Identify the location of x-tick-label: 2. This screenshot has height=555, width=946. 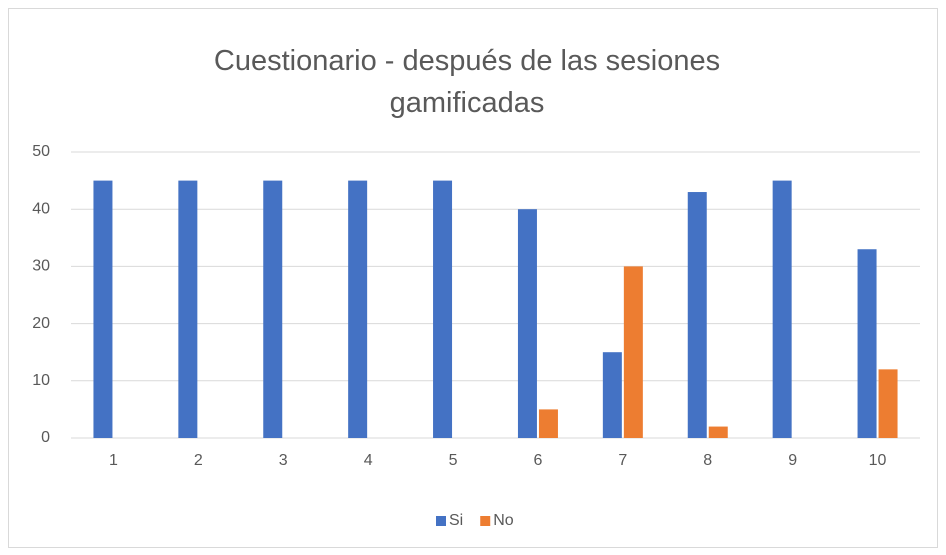
(198, 460).